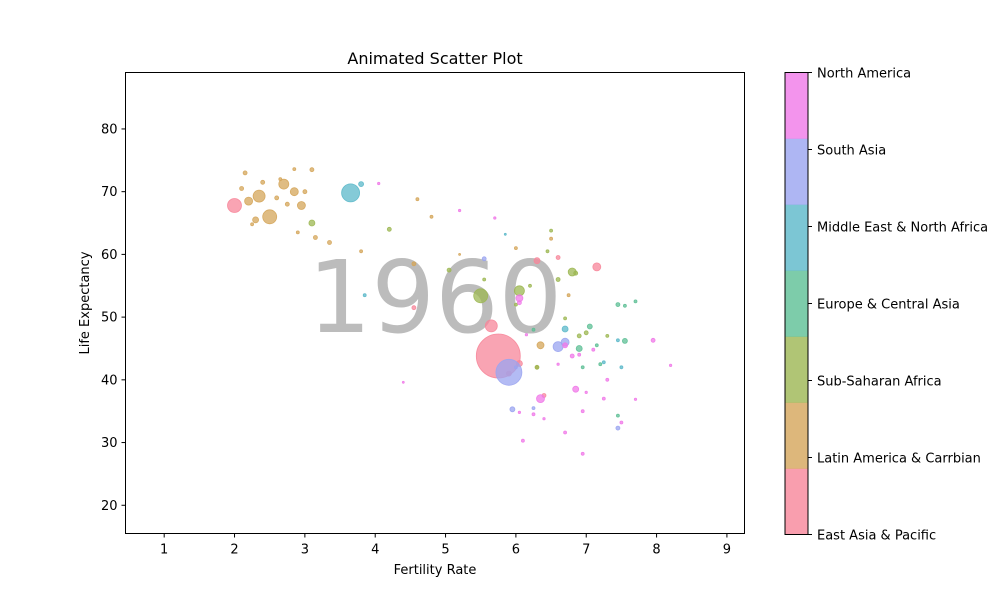 The width and height of the screenshot is (1000, 600). What do you see at coordinates (516, 550) in the screenshot?
I see `x-tick-label: 6` at bounding box center [516, 550].